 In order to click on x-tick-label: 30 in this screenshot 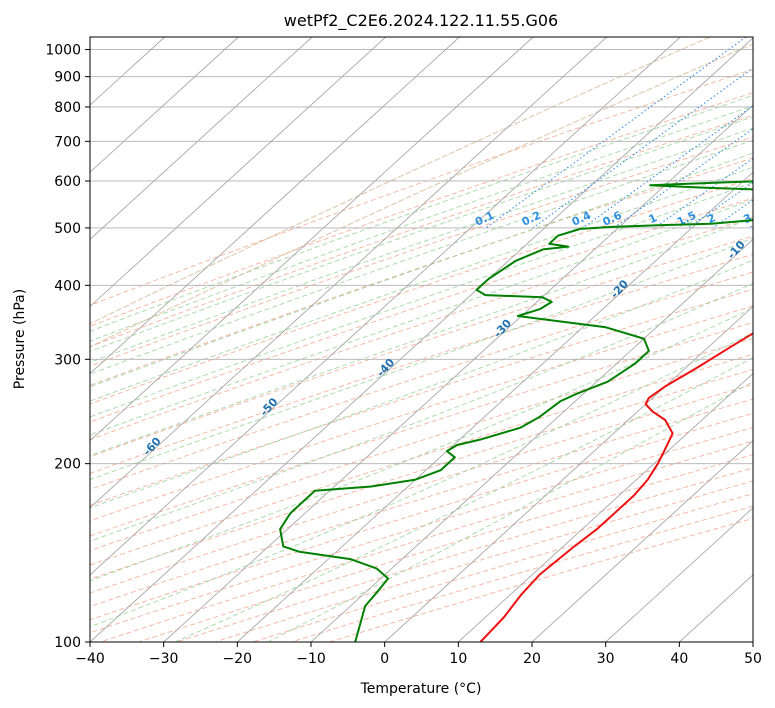, I will do `click(606, 659)`.